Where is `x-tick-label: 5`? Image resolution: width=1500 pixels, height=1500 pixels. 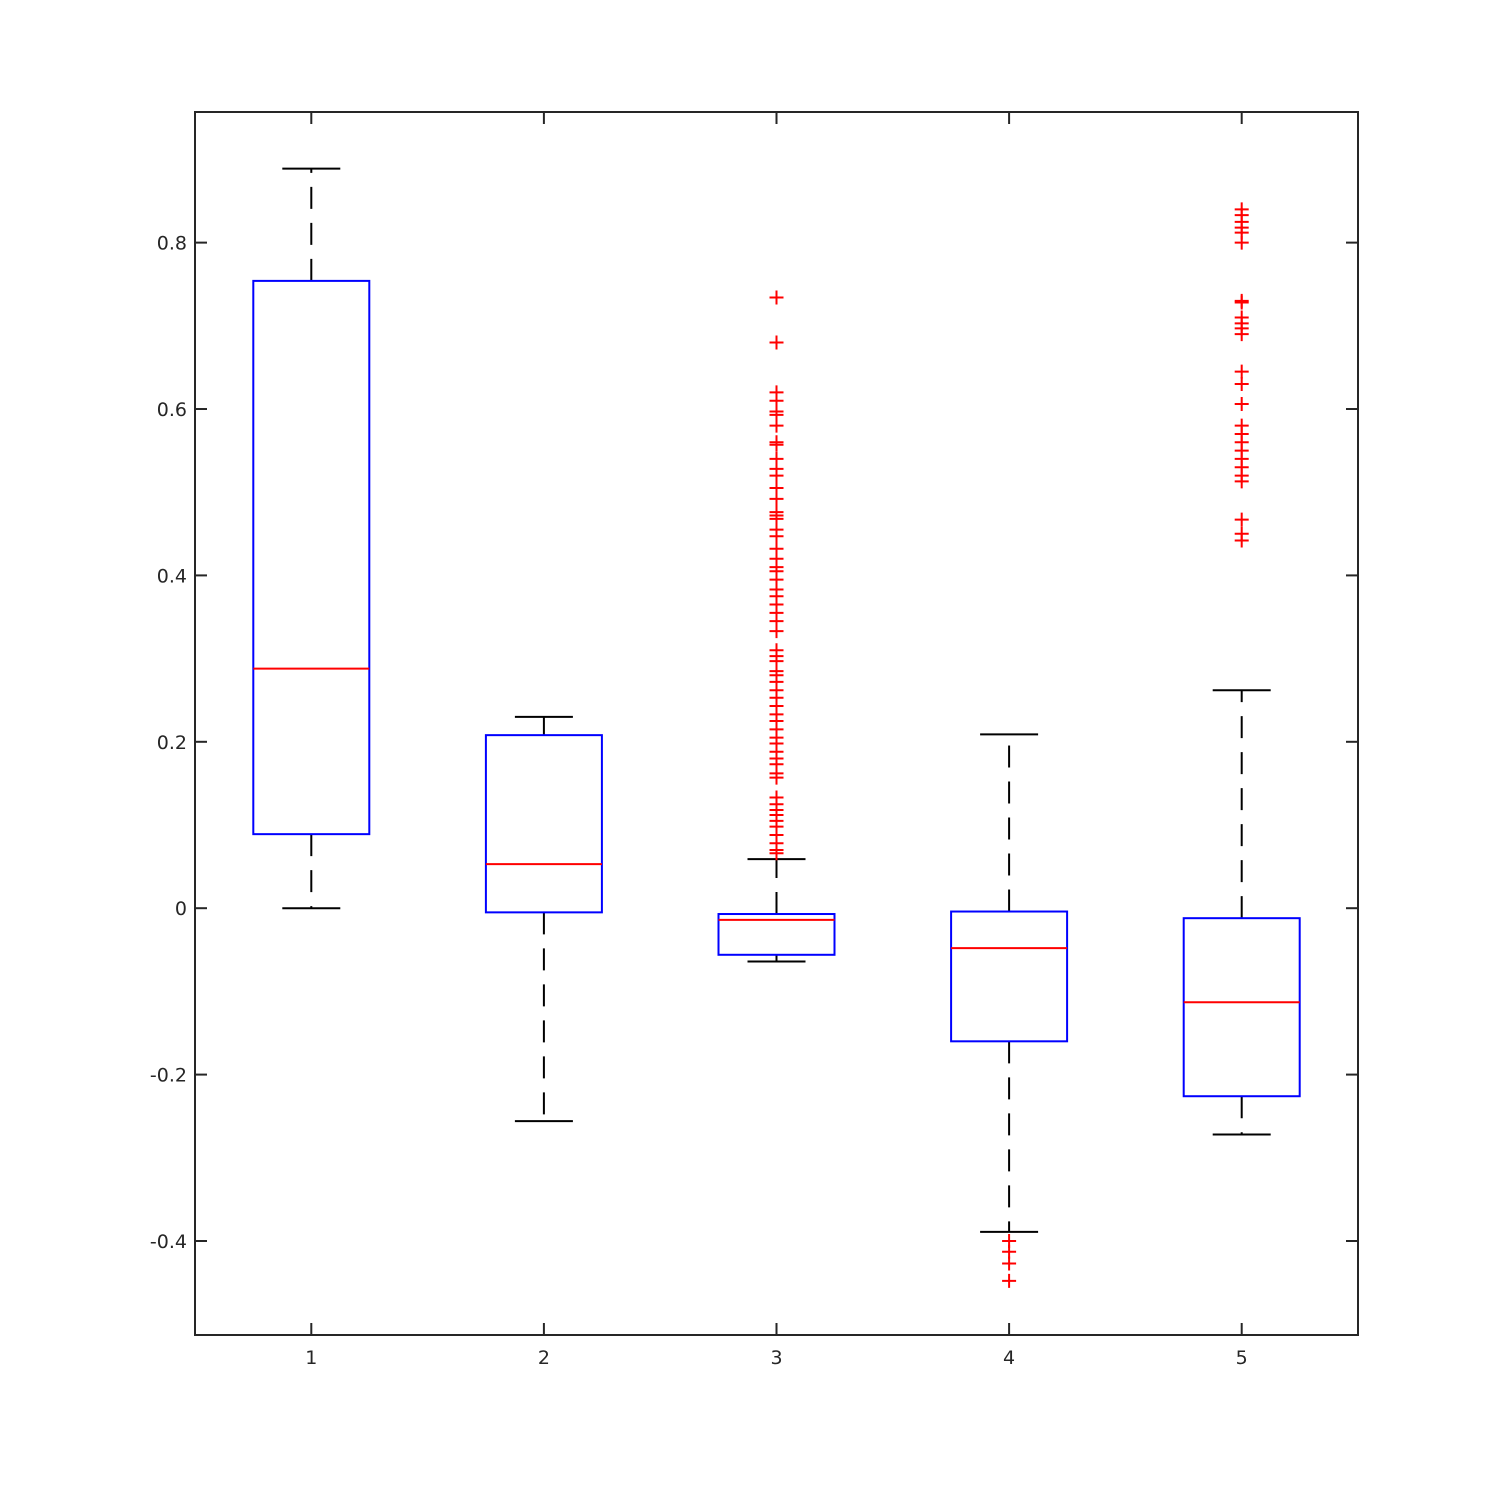
x-tick-label: 5 is located at coordinates (1242, 1358).